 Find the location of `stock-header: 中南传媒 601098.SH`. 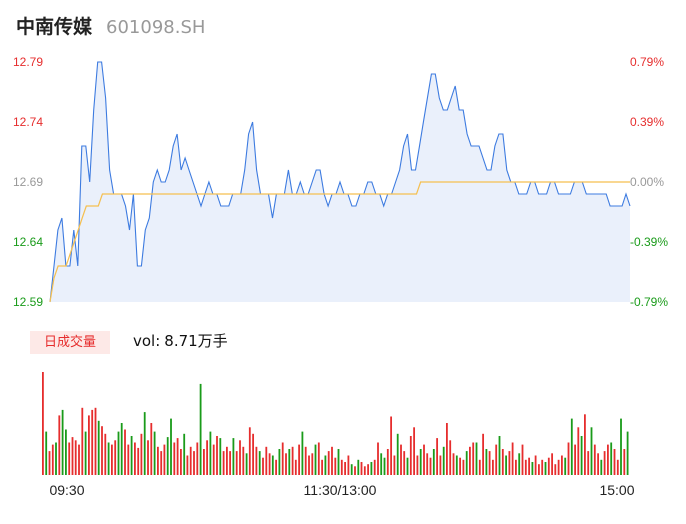

stock-header: 中南传媒 601098.SH is located at coordinates (110, 26).